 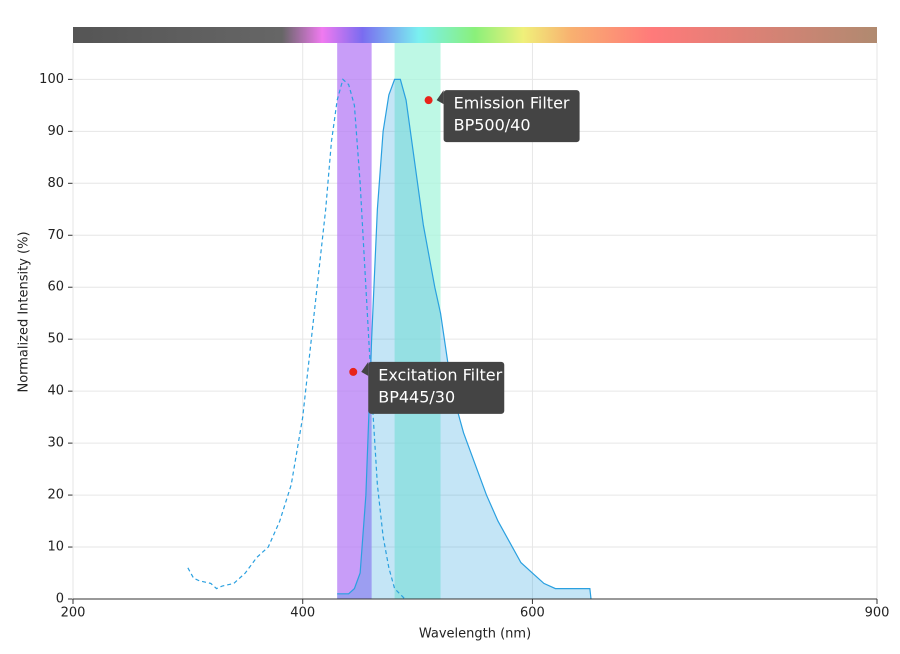 I want to click on y-tick-label: 70, so click(x=55, y=235).